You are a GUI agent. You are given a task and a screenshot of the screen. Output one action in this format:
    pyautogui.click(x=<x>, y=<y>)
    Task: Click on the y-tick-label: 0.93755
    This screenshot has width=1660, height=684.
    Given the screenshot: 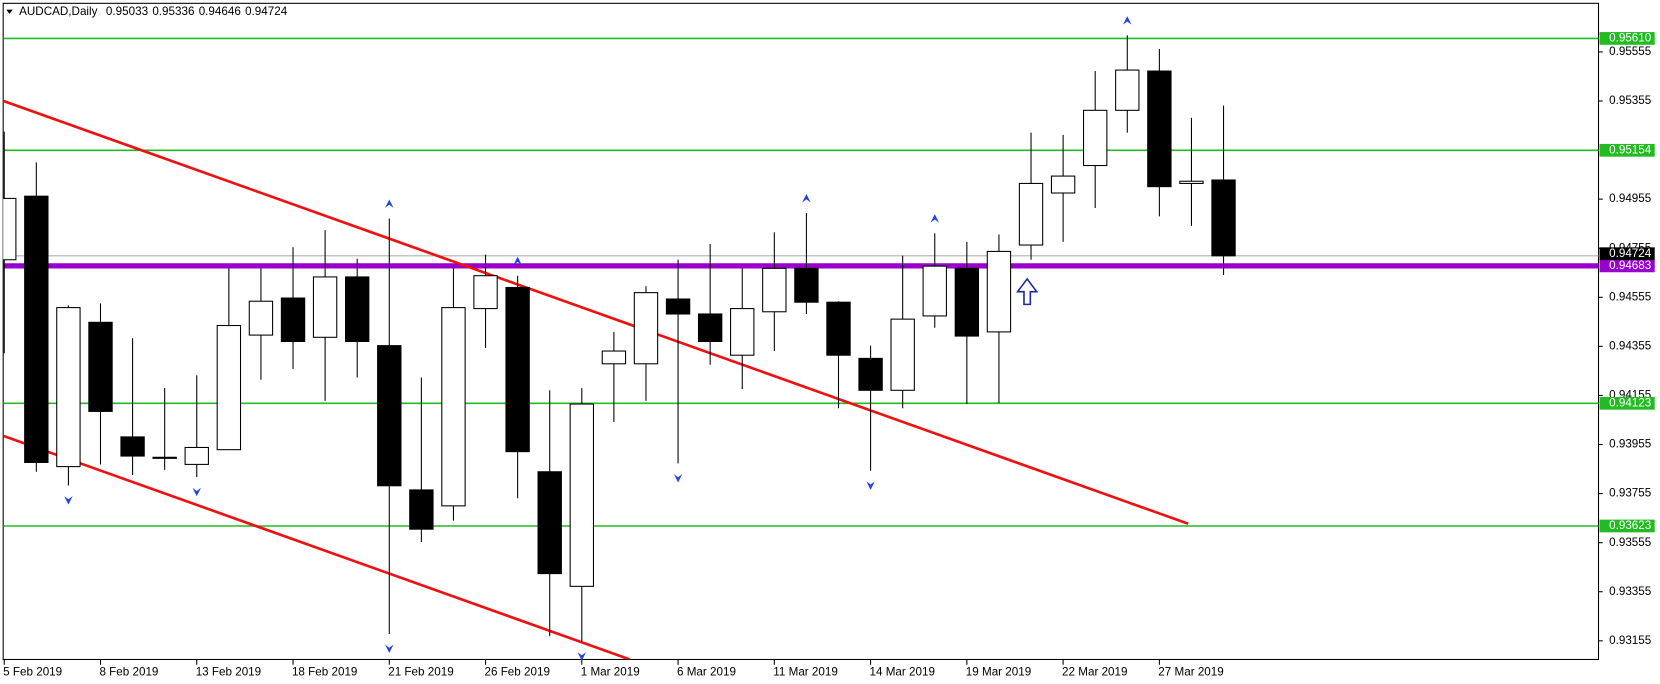 What is the action you would take?
    pyautogui.click(x=1630, y=493)
    